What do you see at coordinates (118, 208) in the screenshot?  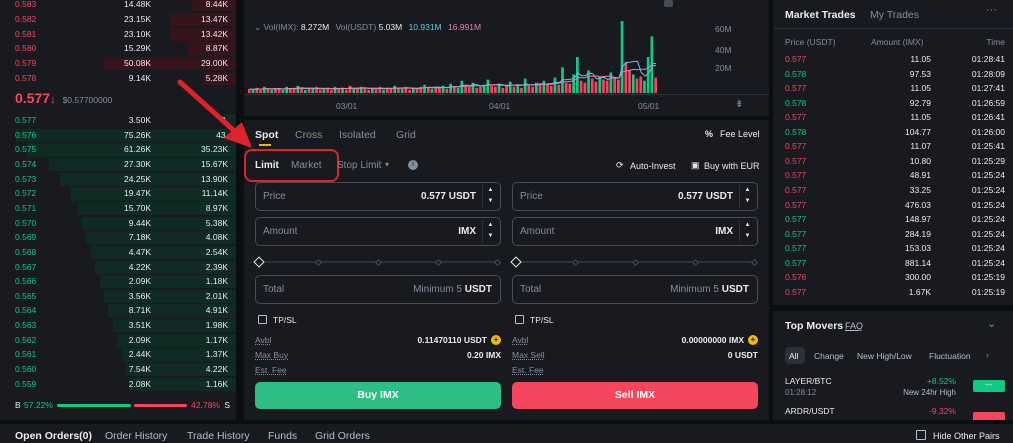 I see `bid-row: 0.571 15.70K 8.97K` at bounding box center [118, 208].